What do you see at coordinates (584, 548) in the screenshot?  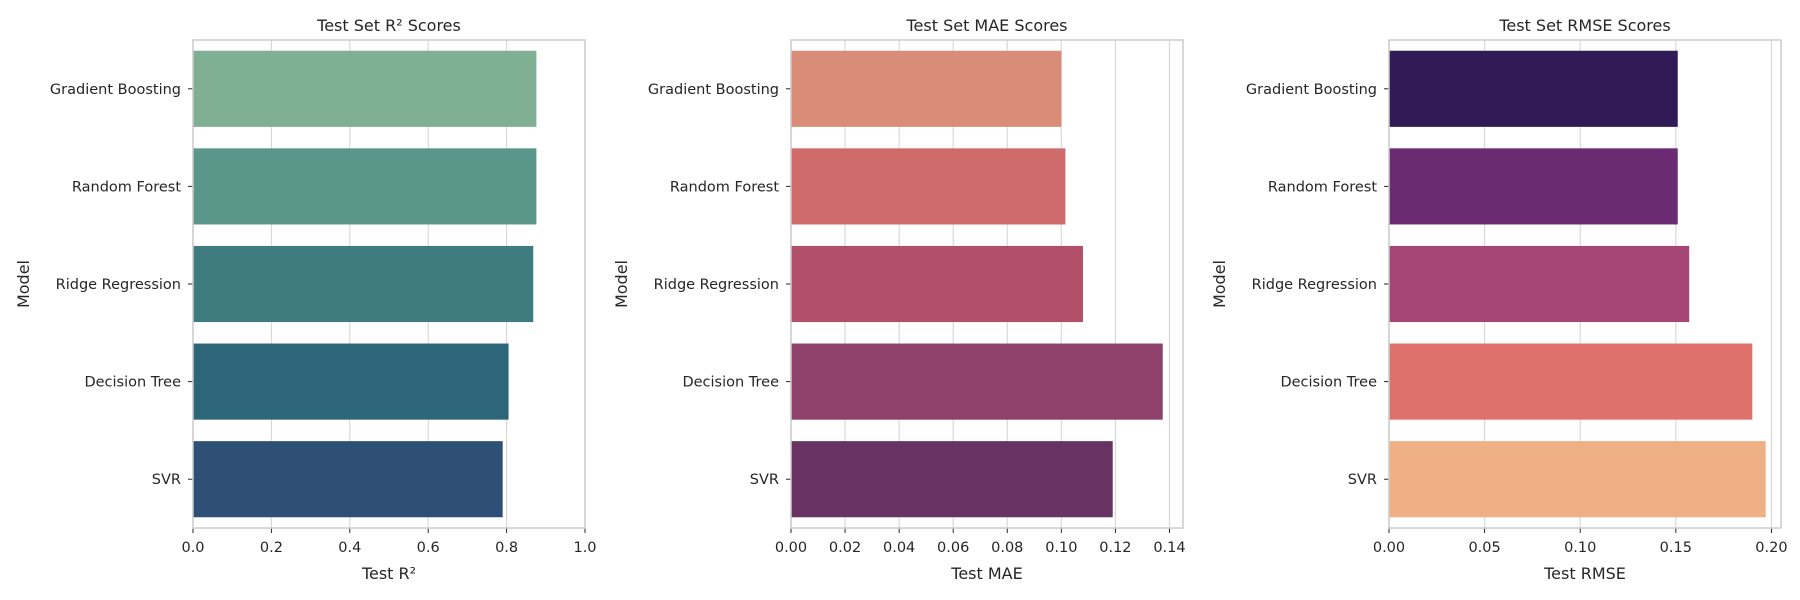 I see `x-tick-label: 1.0` at bounding box center [584, 548].